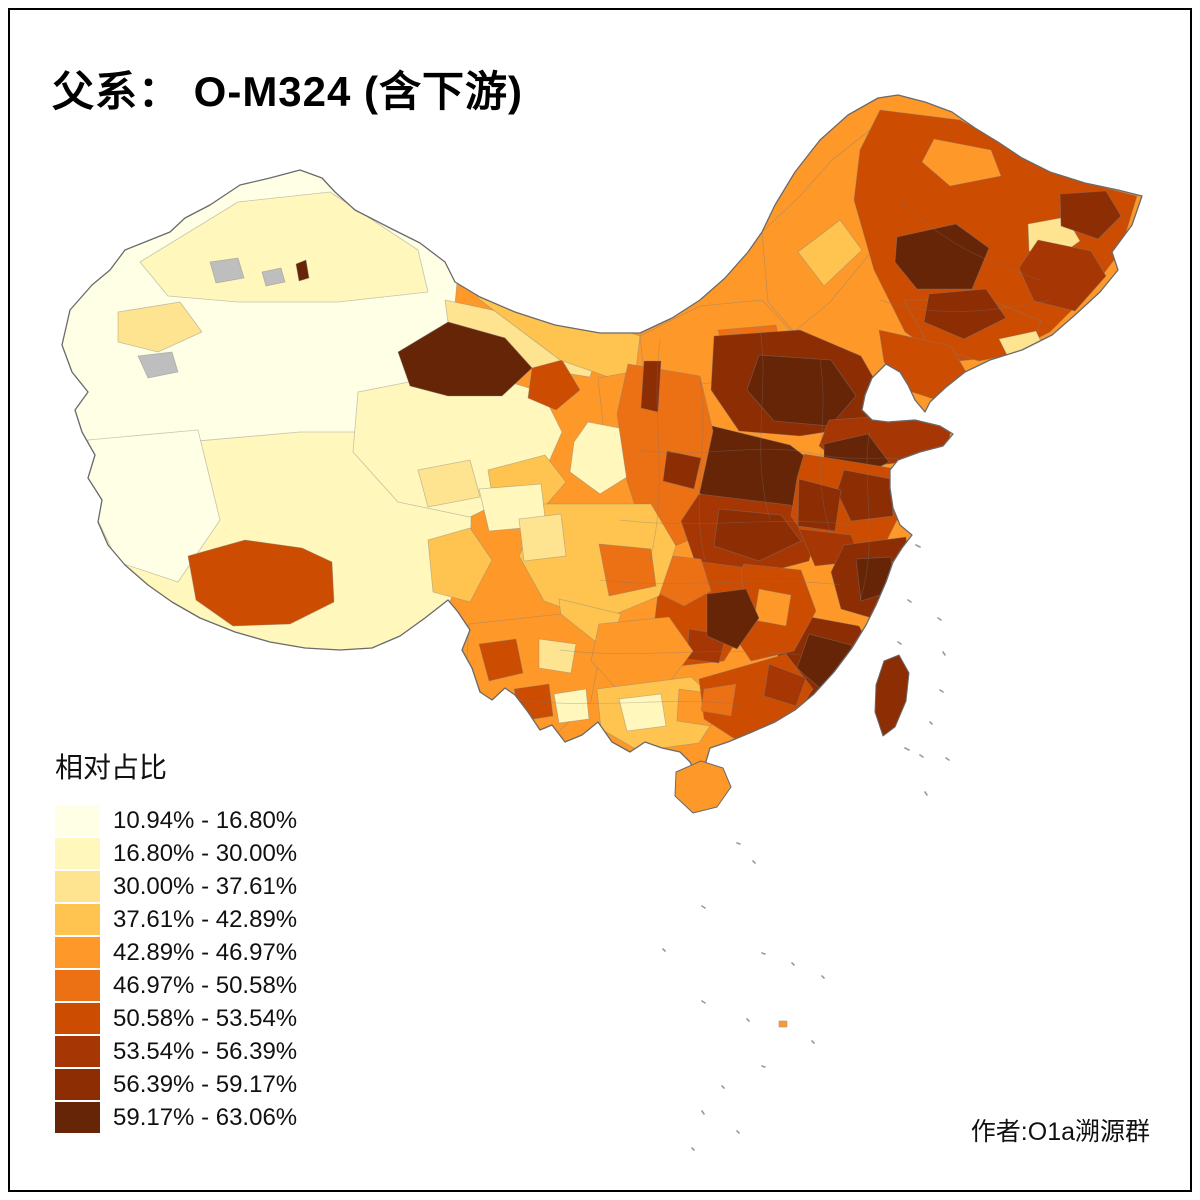 Image resolution: width=1200 pixels, height=1200 pixels. What do you see at coordinates (205, 1018) in the screenshot?
I see `legend-label: 50.58% - 53.54%` at bounding box center [205, 1018].